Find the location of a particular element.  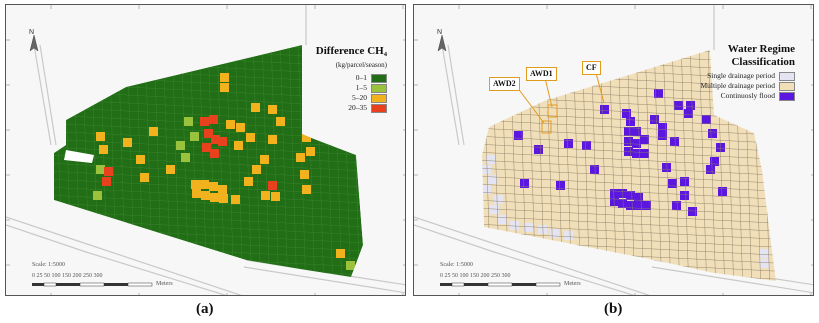

scale-ticks-b: 0 25 50 100 150 200 250 300 is located at coordinates (475, 276).